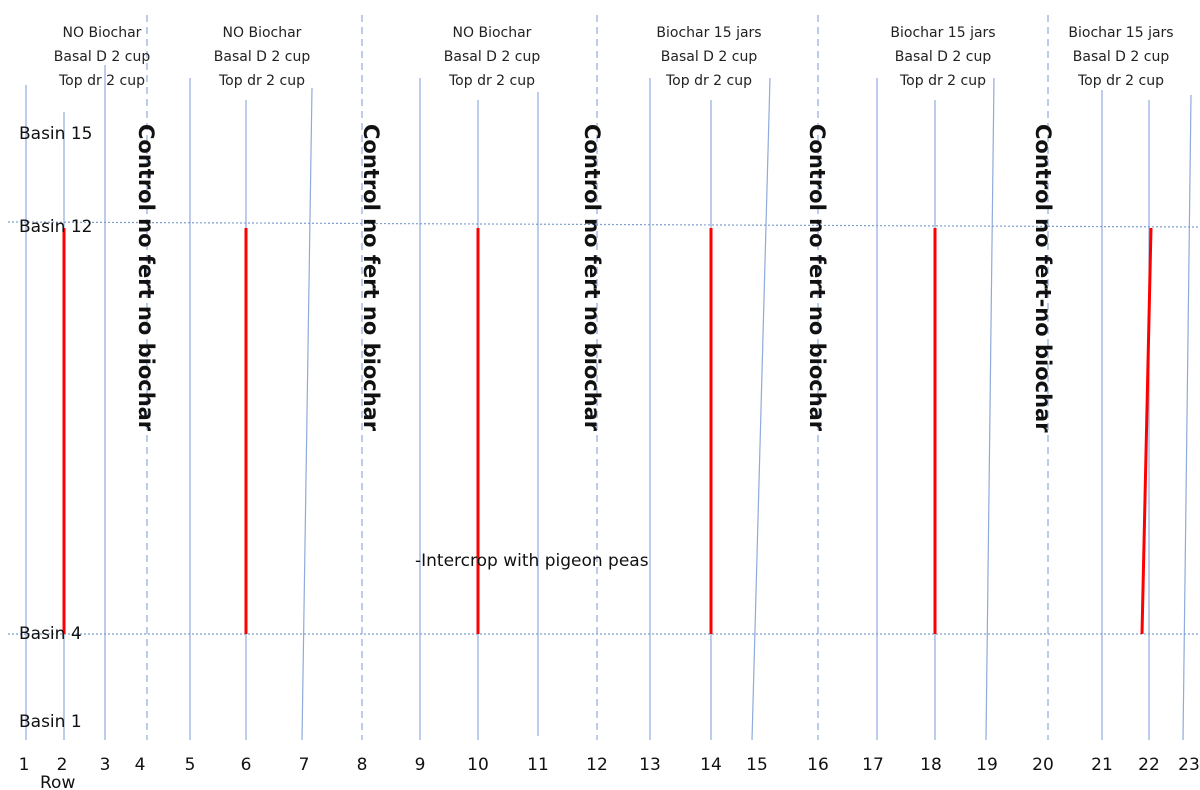 The width and height of the screenshot is (1200, 790). Describe the element at coordinates (50, 634) in the screenshot. I see `basin-label: Basin 4` at that location.